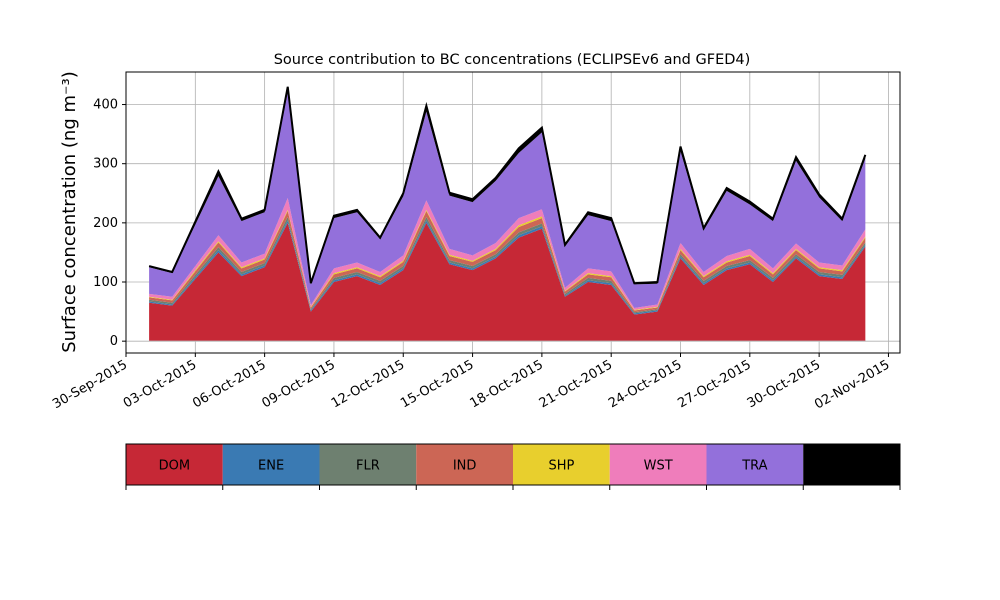 Image resolution: width=1000 pixels, height=600 pixels. I want to click on x-tick-label: 09-Oct-2015, so click(299, 384).